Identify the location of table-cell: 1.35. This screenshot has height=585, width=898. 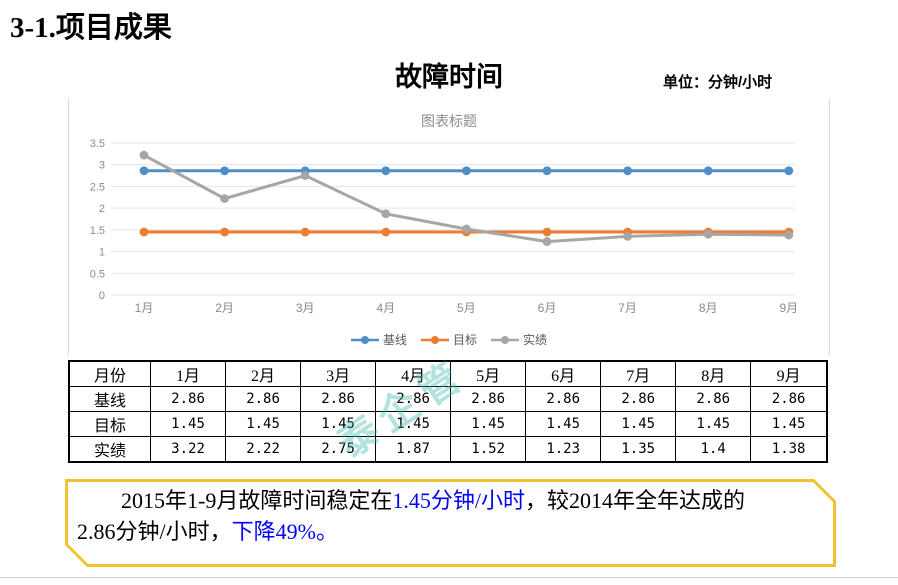
(638, 449).